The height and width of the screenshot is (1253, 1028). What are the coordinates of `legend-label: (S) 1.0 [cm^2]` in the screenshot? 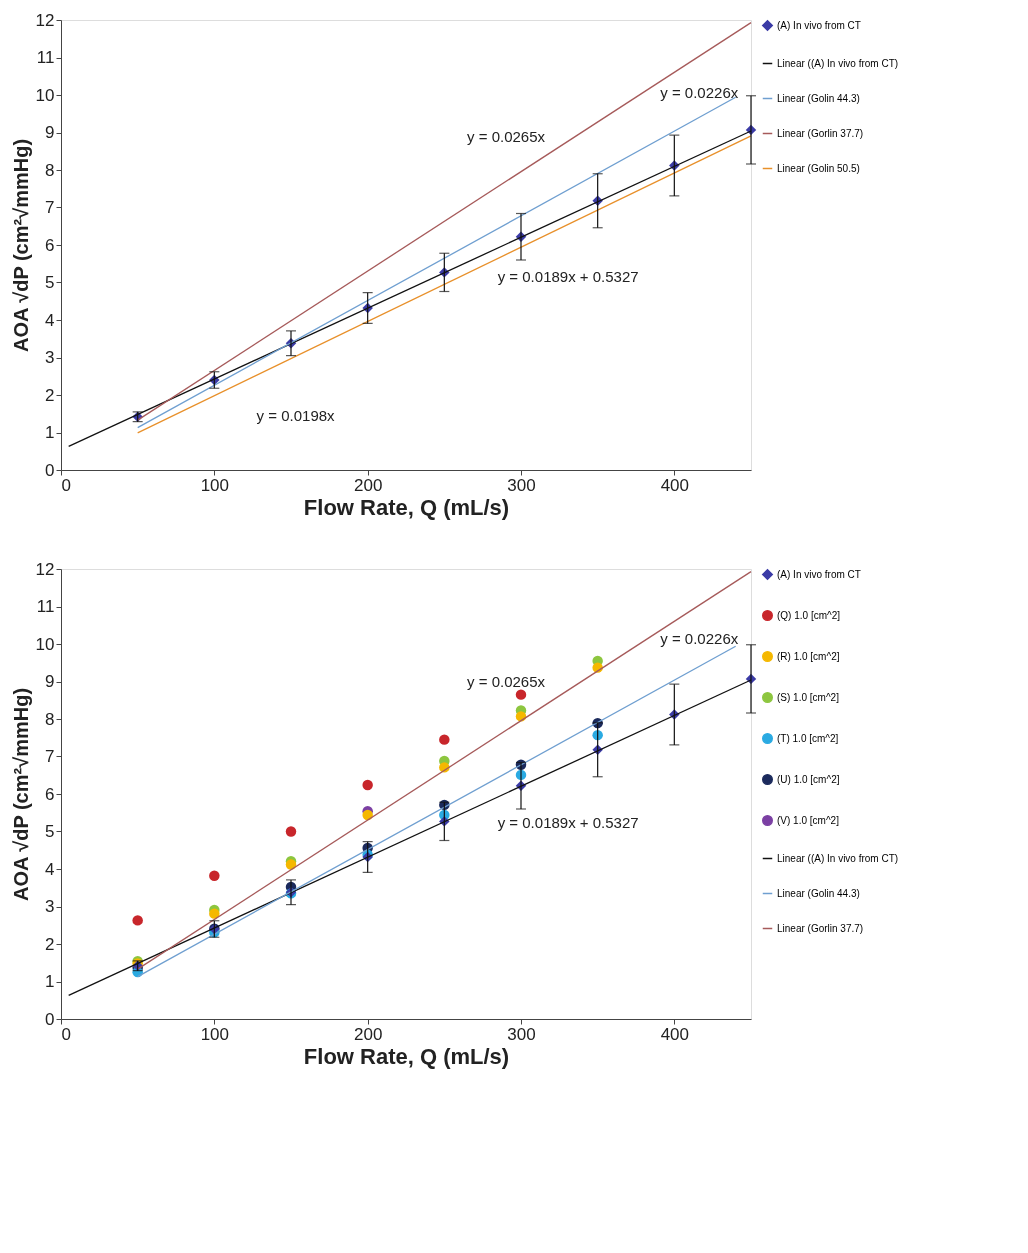 It's located at (808, 697).